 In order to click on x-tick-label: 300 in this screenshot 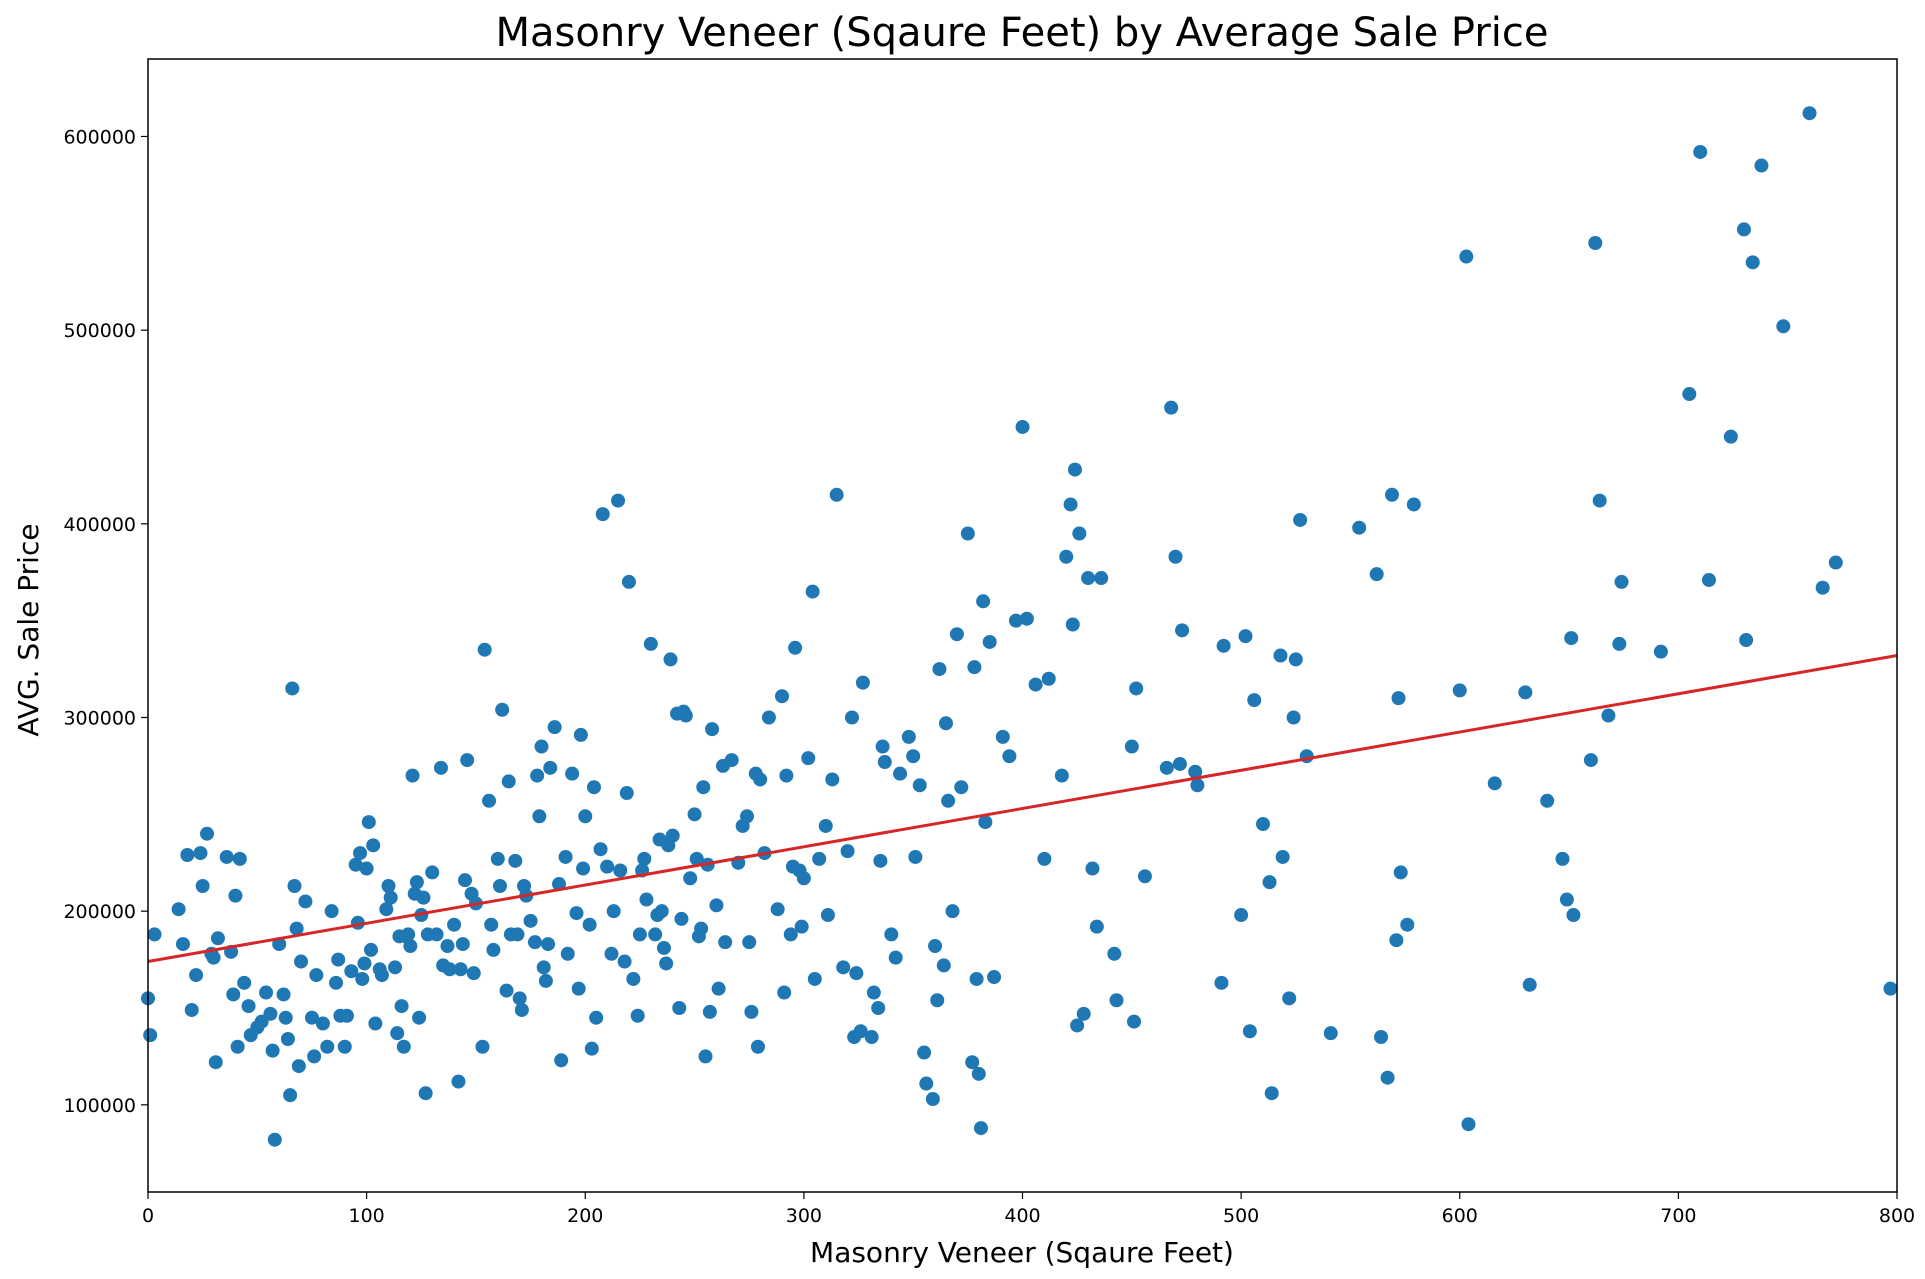, I will do `click(804, 1216)`.